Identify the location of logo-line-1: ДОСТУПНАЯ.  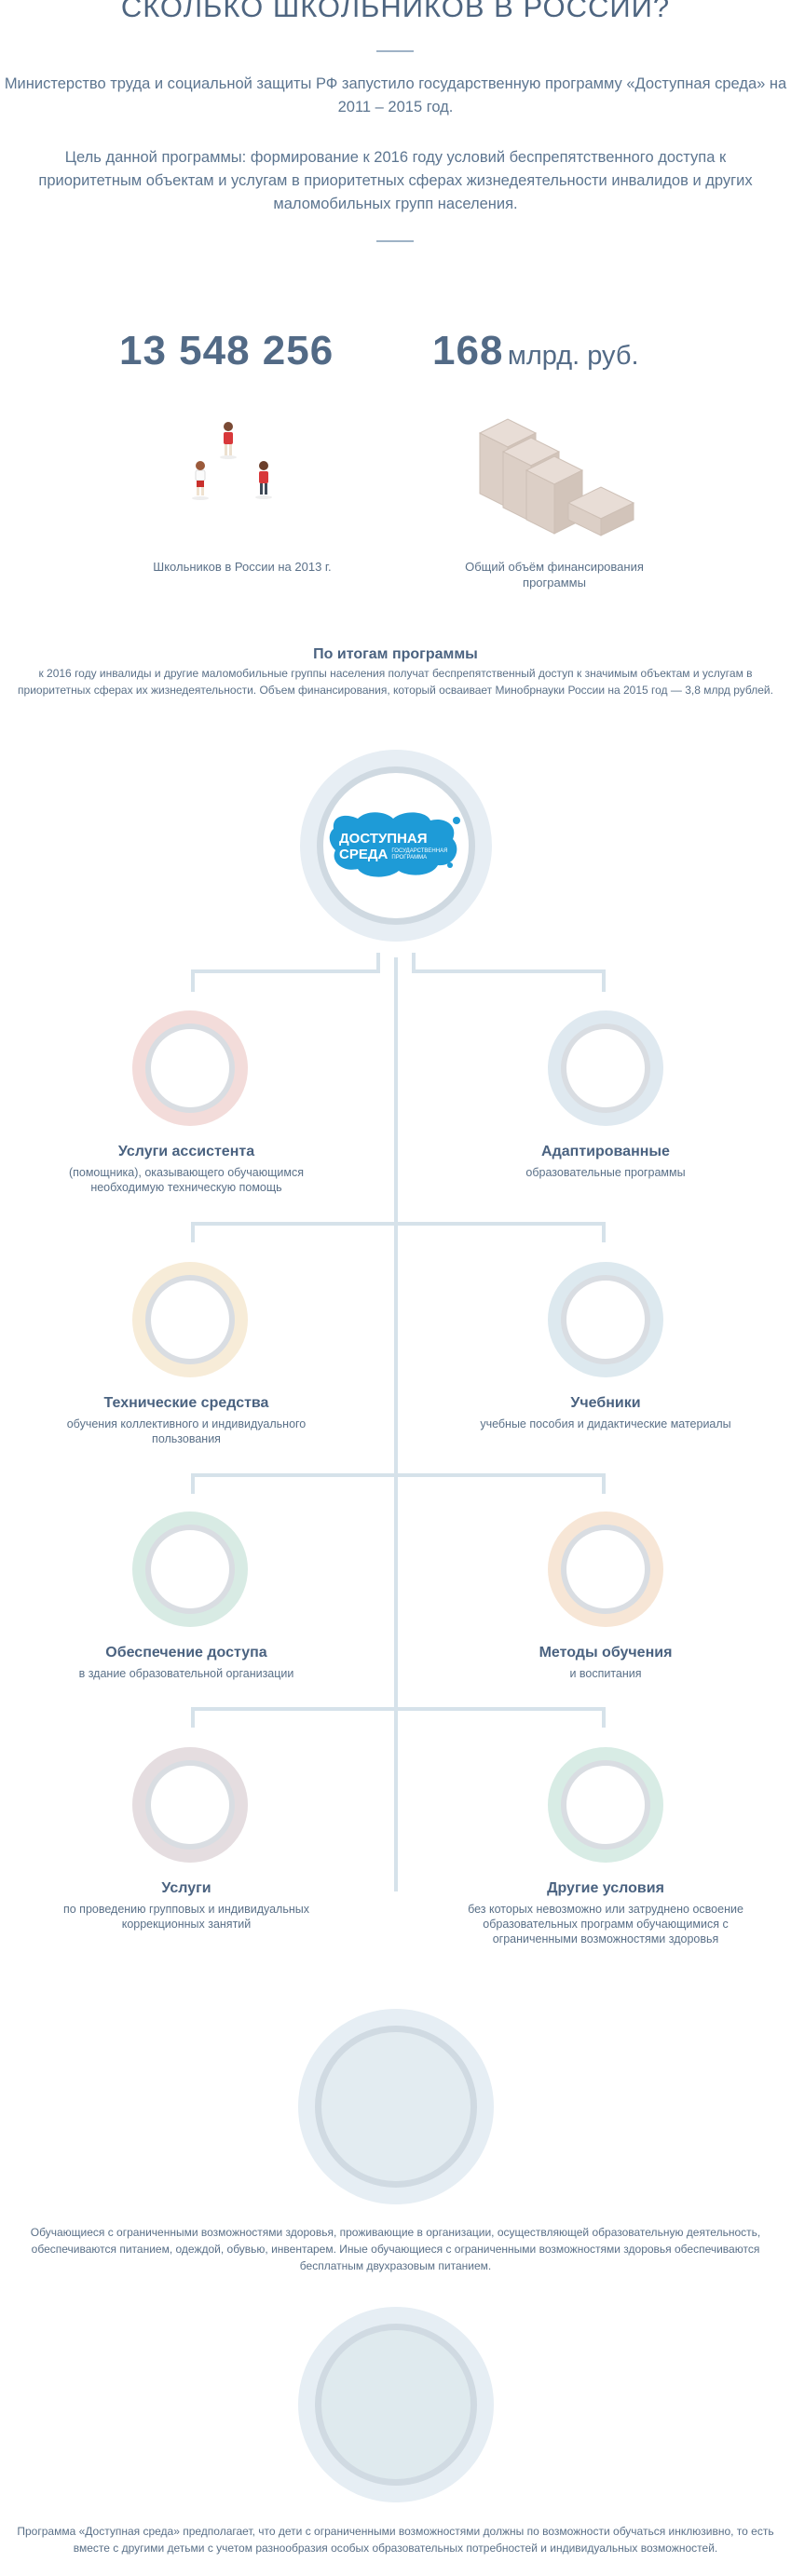
(383, 839).